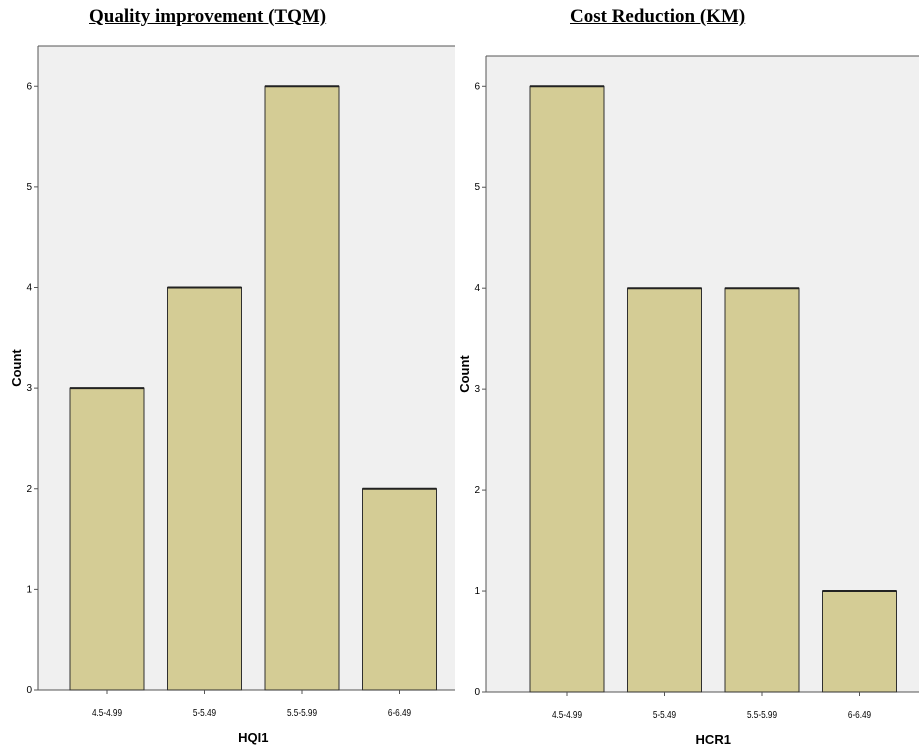 The image size is (919, 753). I want to click on x-axis-label: HCR1, so click(713, 739).